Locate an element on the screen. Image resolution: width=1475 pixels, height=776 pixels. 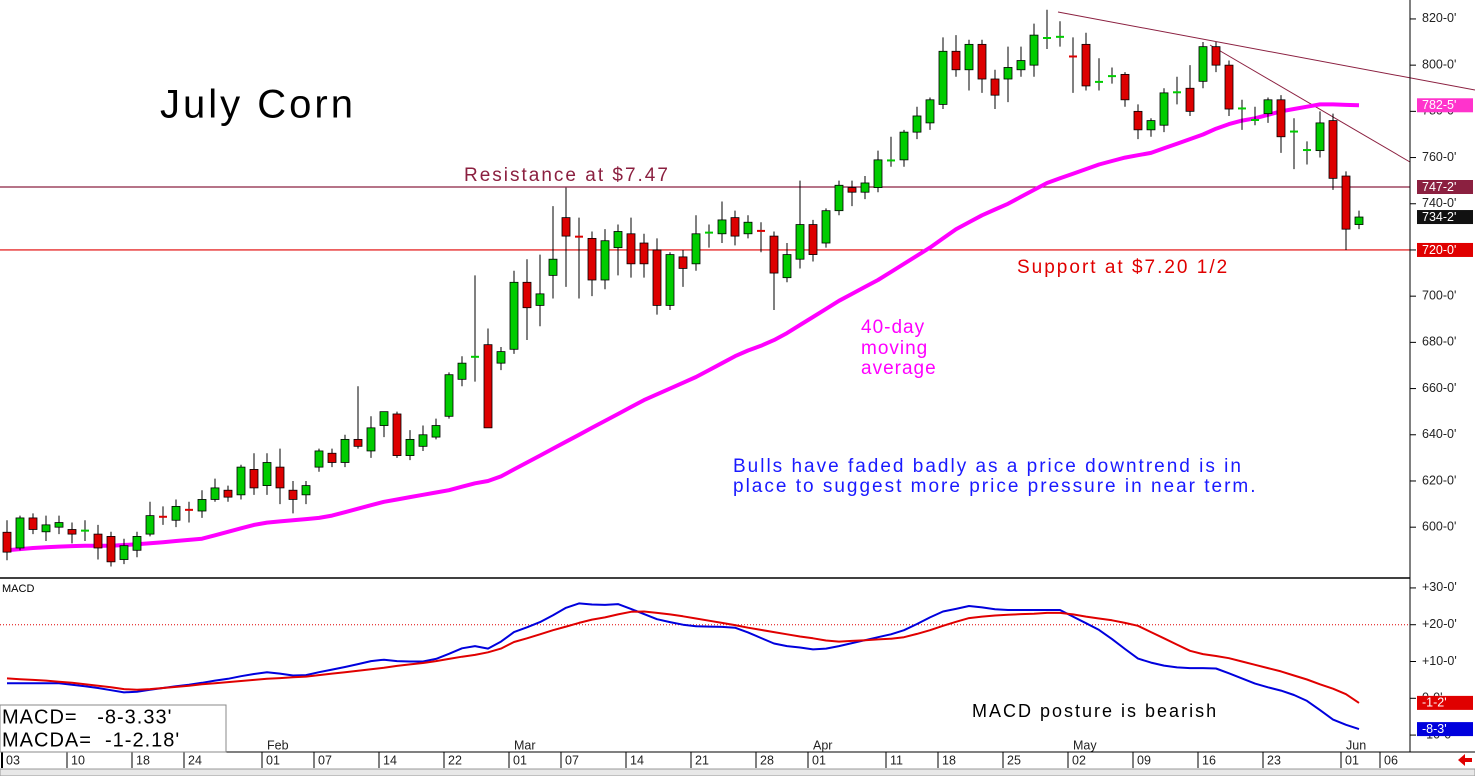
x-tick-label: 22 is located at coordinates (455, 760).